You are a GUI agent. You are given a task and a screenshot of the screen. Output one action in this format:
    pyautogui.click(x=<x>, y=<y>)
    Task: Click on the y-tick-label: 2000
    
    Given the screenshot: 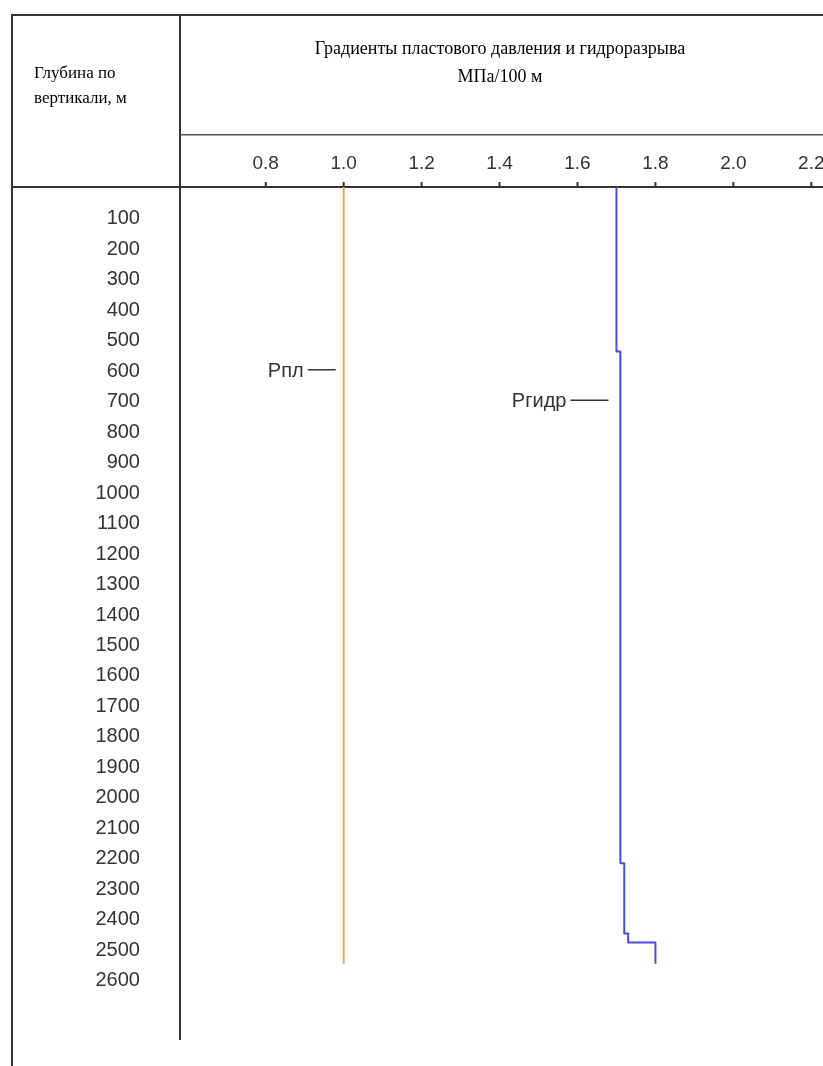 What is the action you would take?
    pyautogui.click(x=117, y=796)
    